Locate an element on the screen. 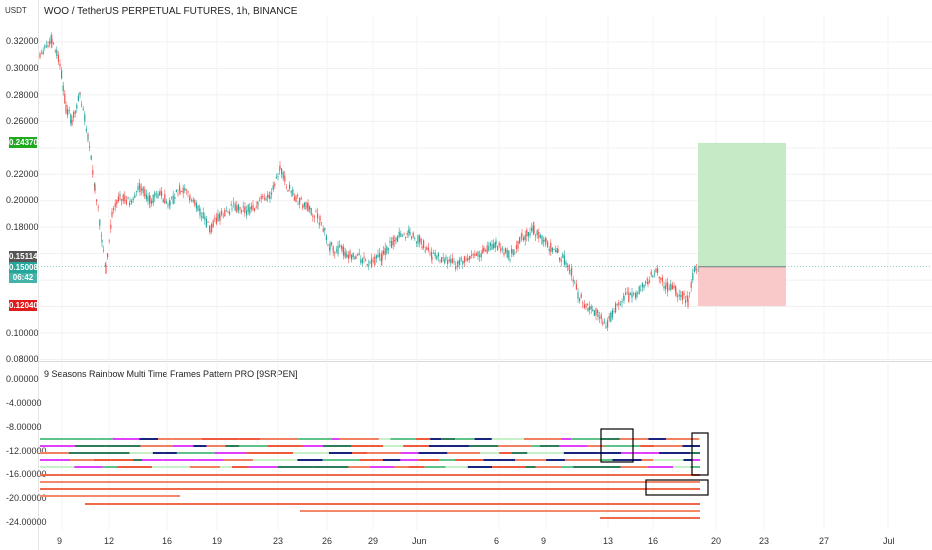 The height and width of the screenshot is (550, 932). indicator-tick: 0.00000 is located at coordinates (22, 379).